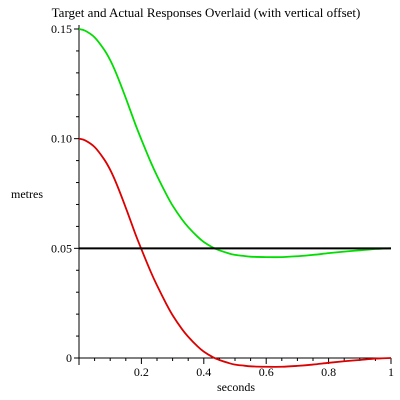  What do you see at coordinates (61, 29) in the screenshot?
I see `y-tick-label: 0.15` at bounding box center [61, 29].